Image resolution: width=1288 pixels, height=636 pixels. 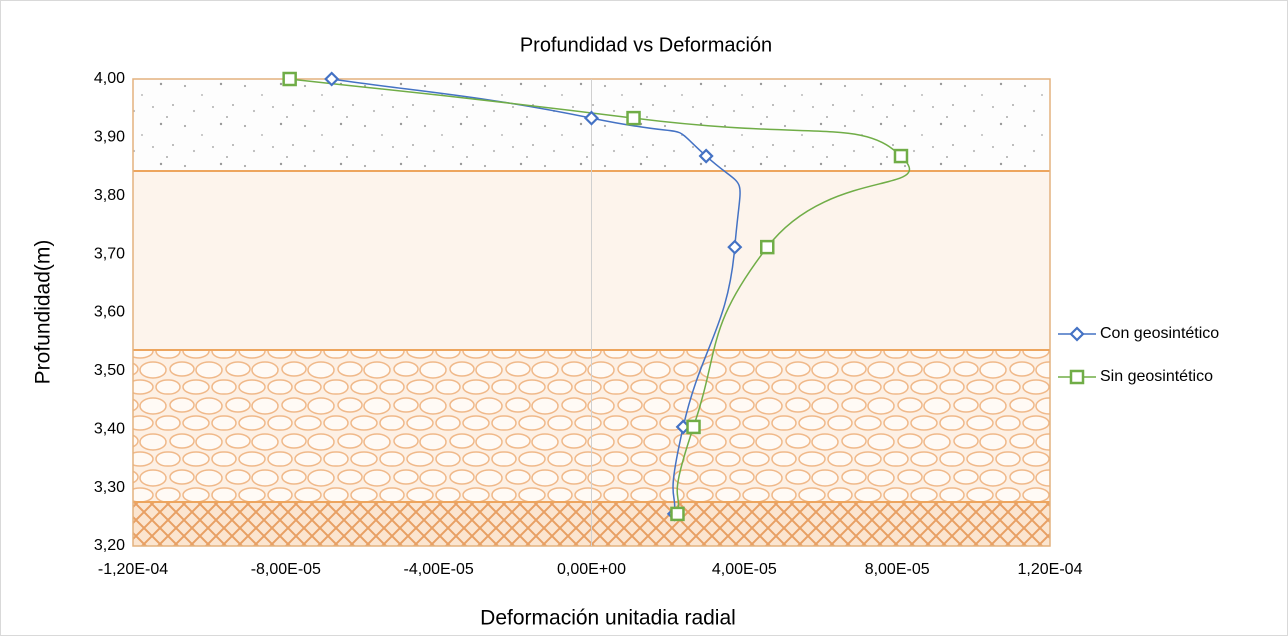 What do you see at coordinates (109, 370) in the screenshot?
I see `y-tick-label: 3,50` at bounding box center [109, 370].